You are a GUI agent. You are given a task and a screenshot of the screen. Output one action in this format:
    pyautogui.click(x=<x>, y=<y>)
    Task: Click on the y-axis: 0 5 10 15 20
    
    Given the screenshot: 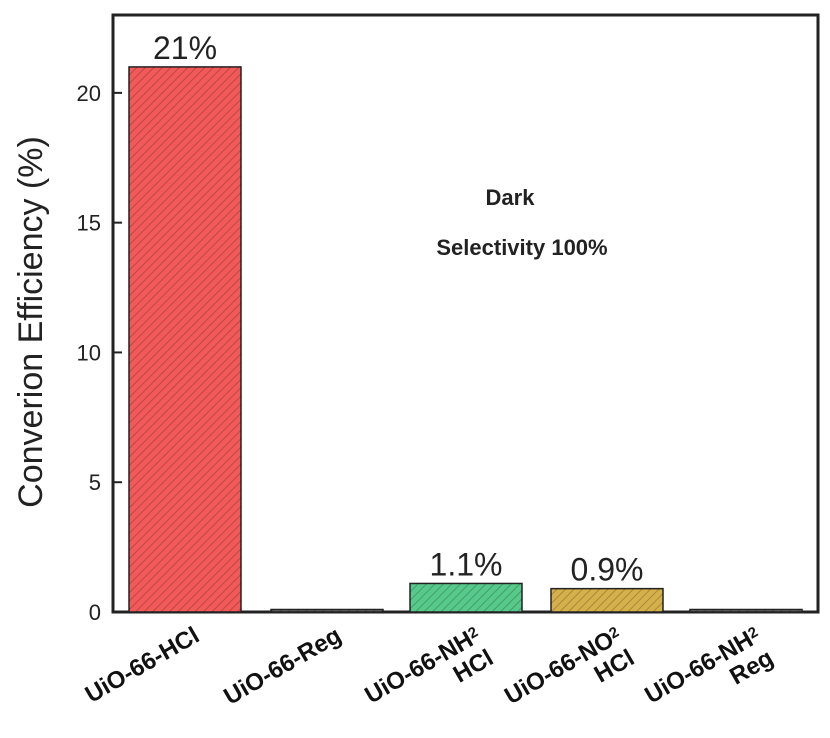 What is the action you would take?
    pyautogui.click(x=99, y=353)
    